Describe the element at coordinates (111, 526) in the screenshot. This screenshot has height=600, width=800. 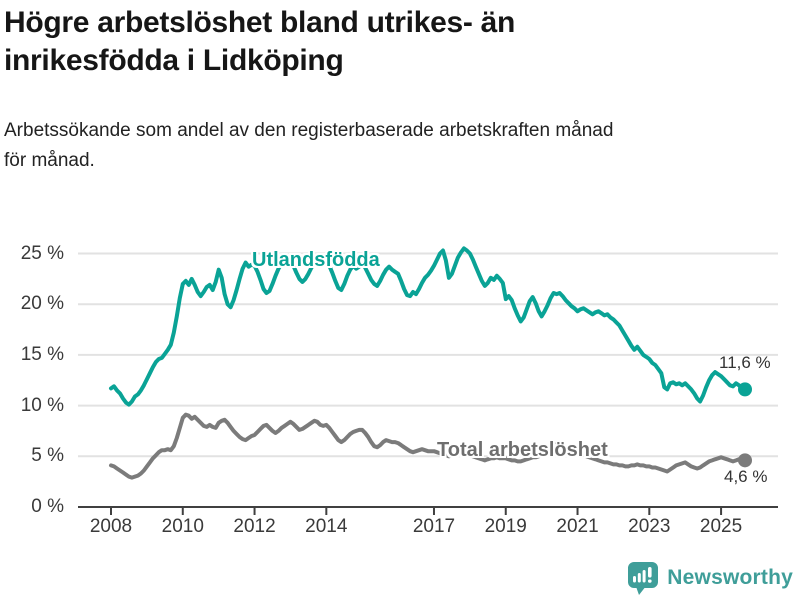
I see `x-tick-label: 2008` at that location.